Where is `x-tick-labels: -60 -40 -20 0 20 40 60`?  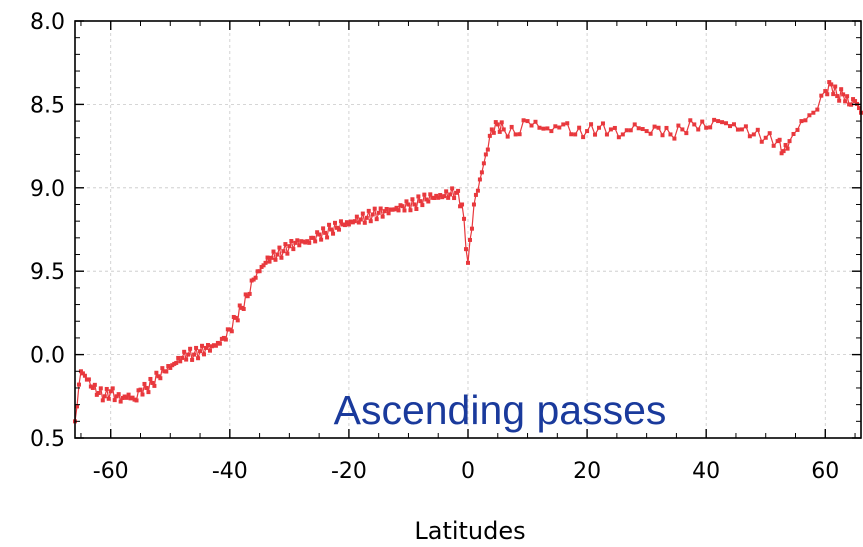 x-tick-labels: -60 -40 -20 0 20 40 60 is located at coordinates (466, 471).